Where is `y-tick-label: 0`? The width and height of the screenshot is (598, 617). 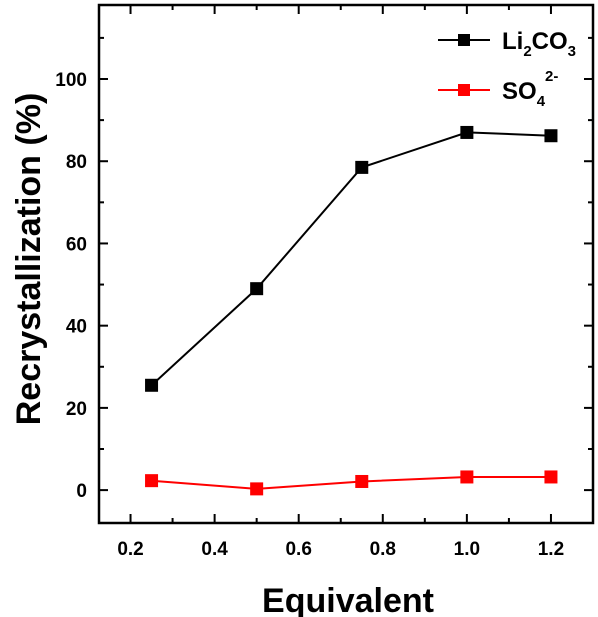
y-tick-label: 0 is located at coordinates (81, 491).